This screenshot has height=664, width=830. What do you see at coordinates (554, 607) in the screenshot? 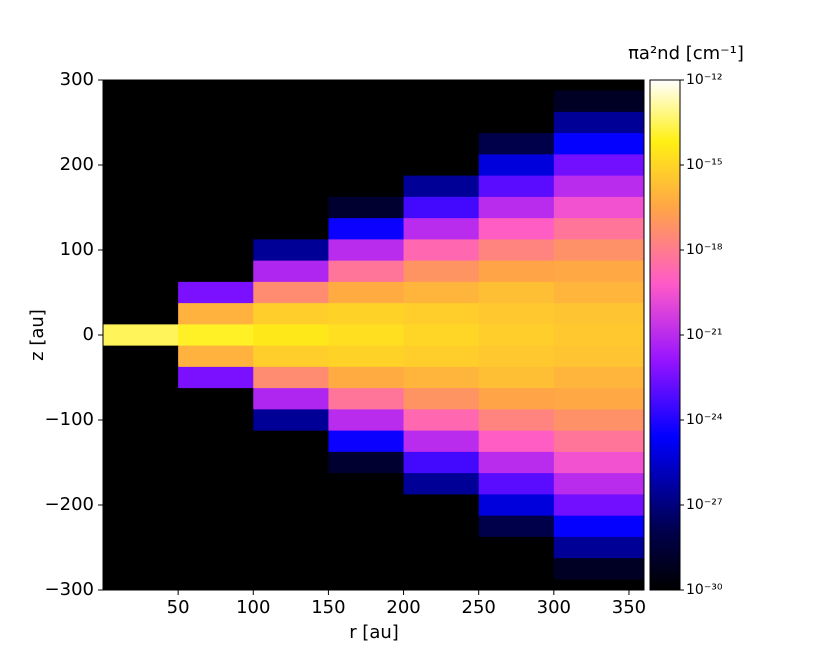
I see `x-tick-label: 300` at bounding box center [554, 607].